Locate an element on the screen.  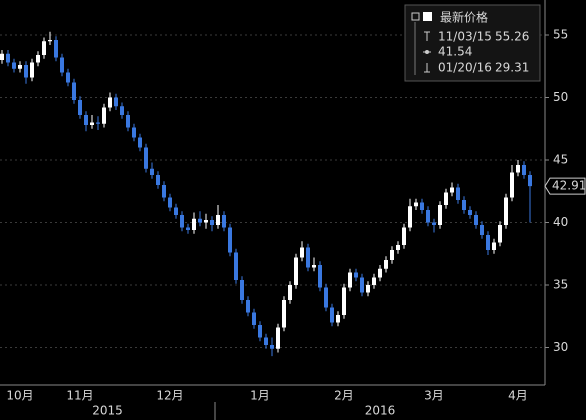
low-icon is located at coordinates (427, 68).